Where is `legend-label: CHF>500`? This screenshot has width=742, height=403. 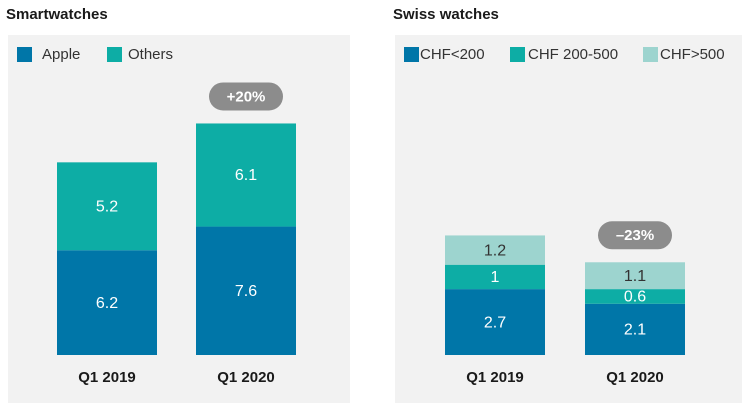 legend-label: CHF>500 is located at coordinates (692, 54).